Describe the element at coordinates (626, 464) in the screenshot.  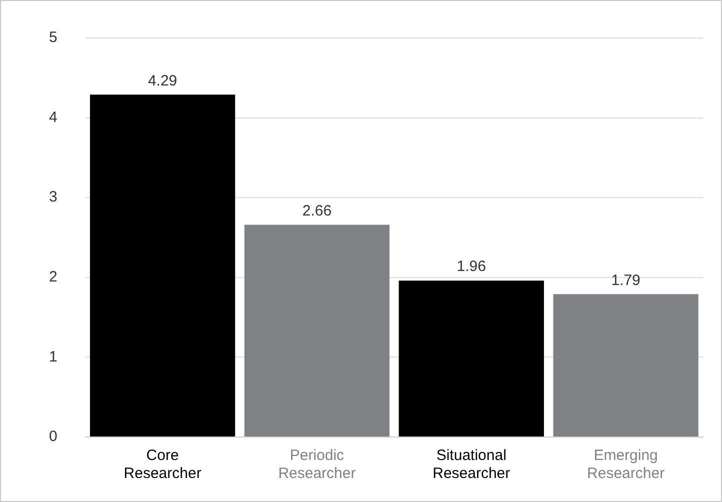
I see `x-tick-label: Emerging Researcher` at that location.